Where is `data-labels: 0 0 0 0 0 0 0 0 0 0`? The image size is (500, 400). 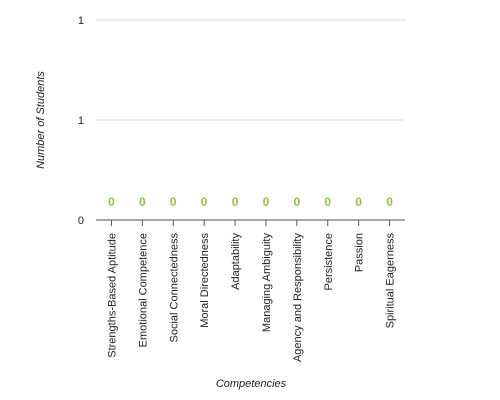
data-labels: 0 0 0 0 0 0 0 0 0 0 is located at coordinates (250, 202).